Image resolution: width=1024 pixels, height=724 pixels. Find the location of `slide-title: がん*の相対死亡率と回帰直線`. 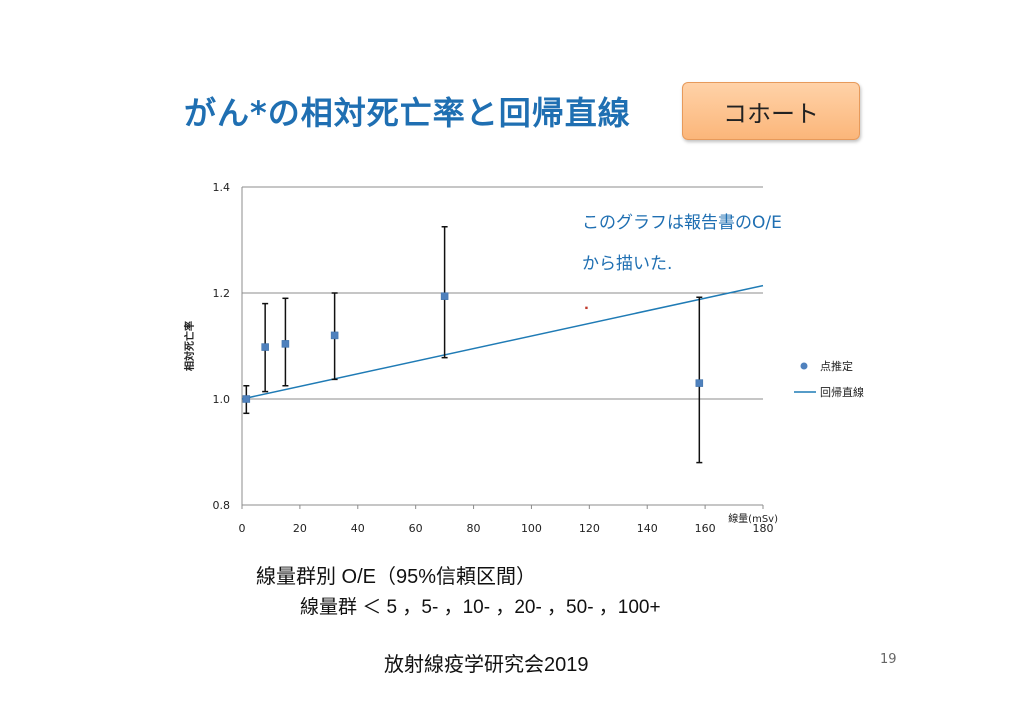

slide-title: がん*の相対死亡率と回帰直線 is located at coordinates (407, 113).